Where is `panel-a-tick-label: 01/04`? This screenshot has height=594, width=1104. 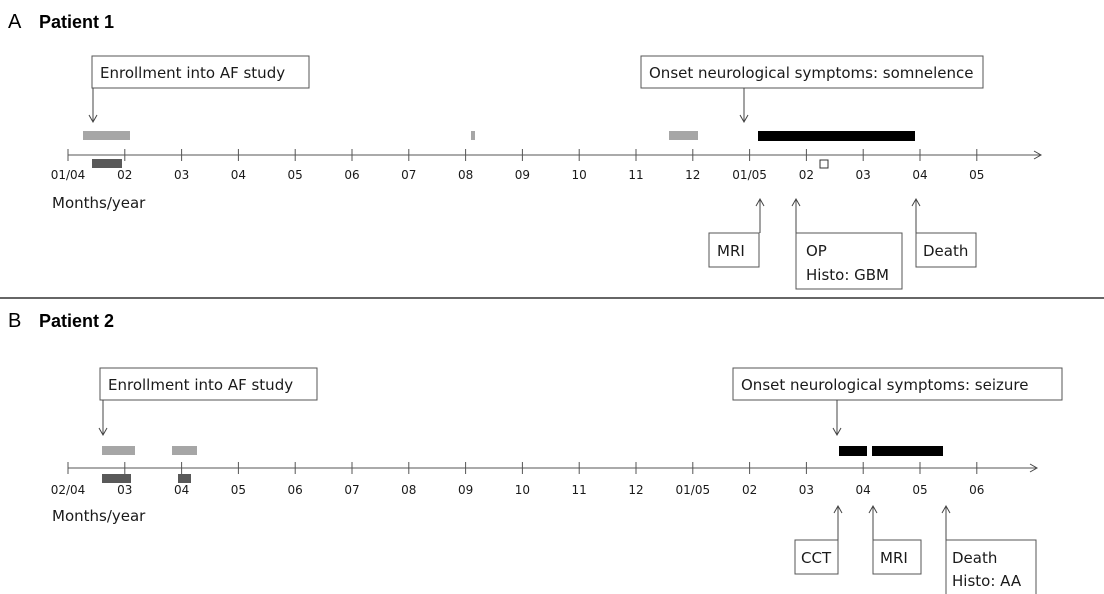 panel-a-tick-label: 01/04 is located at coordinates (68, 175).